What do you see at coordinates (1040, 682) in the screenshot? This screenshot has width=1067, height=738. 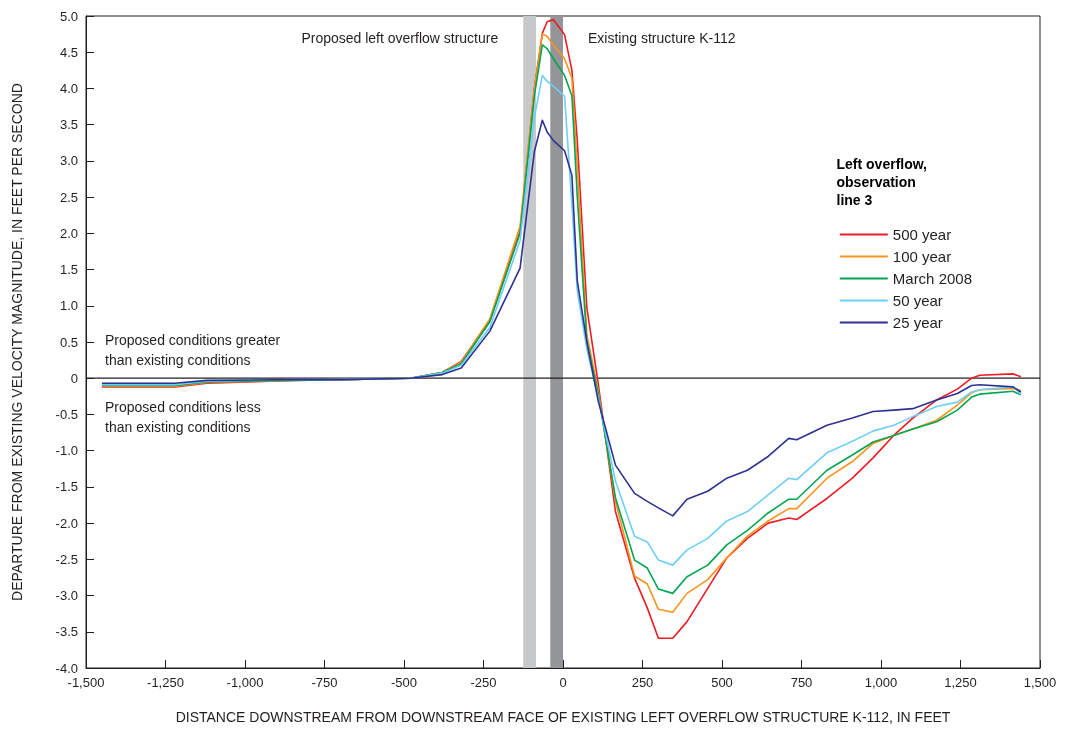 I see `x-tick-label: 1,500` at bounding box center [1040, 682].